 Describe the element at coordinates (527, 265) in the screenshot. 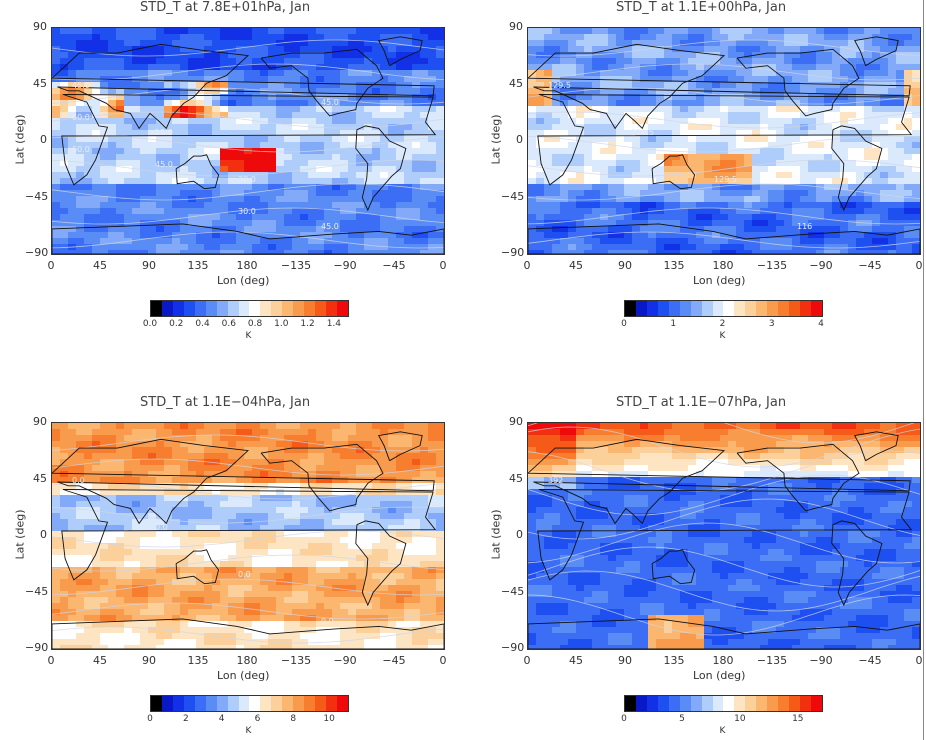

I see `x-tick-label: 0` at that location.